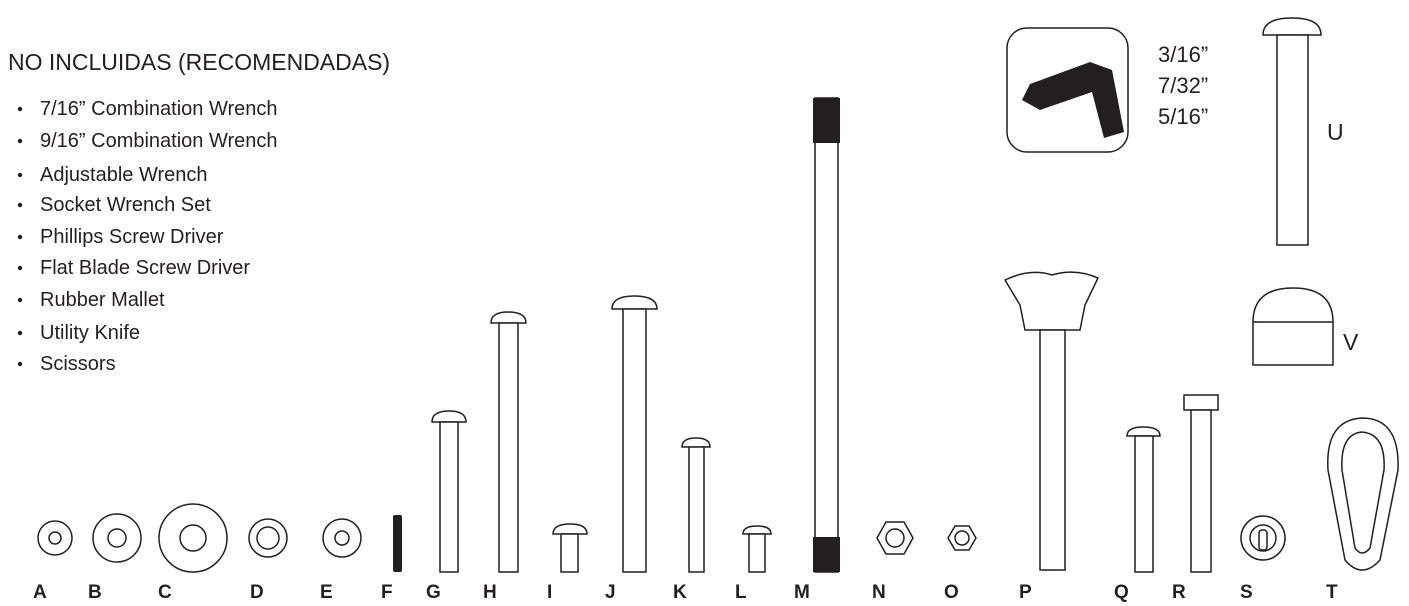  What do you see at coordinates (78, 364) in the screenshot?
I see `tool-item: Scissors` at bounding box center [78, 364].